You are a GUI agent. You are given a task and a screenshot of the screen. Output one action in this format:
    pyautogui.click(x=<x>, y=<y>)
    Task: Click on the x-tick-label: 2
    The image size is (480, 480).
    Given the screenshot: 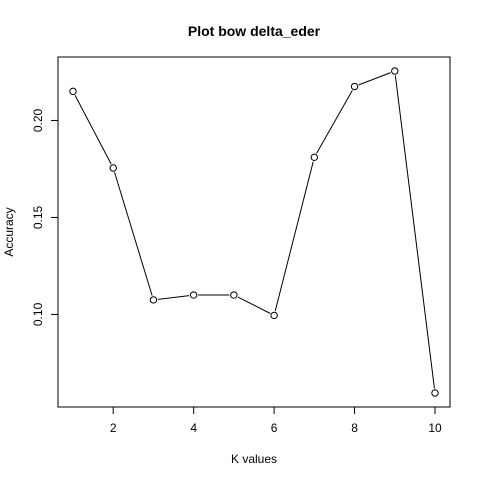 What is the action you would take?
    pyautogui.click(x=113, y=428)
    